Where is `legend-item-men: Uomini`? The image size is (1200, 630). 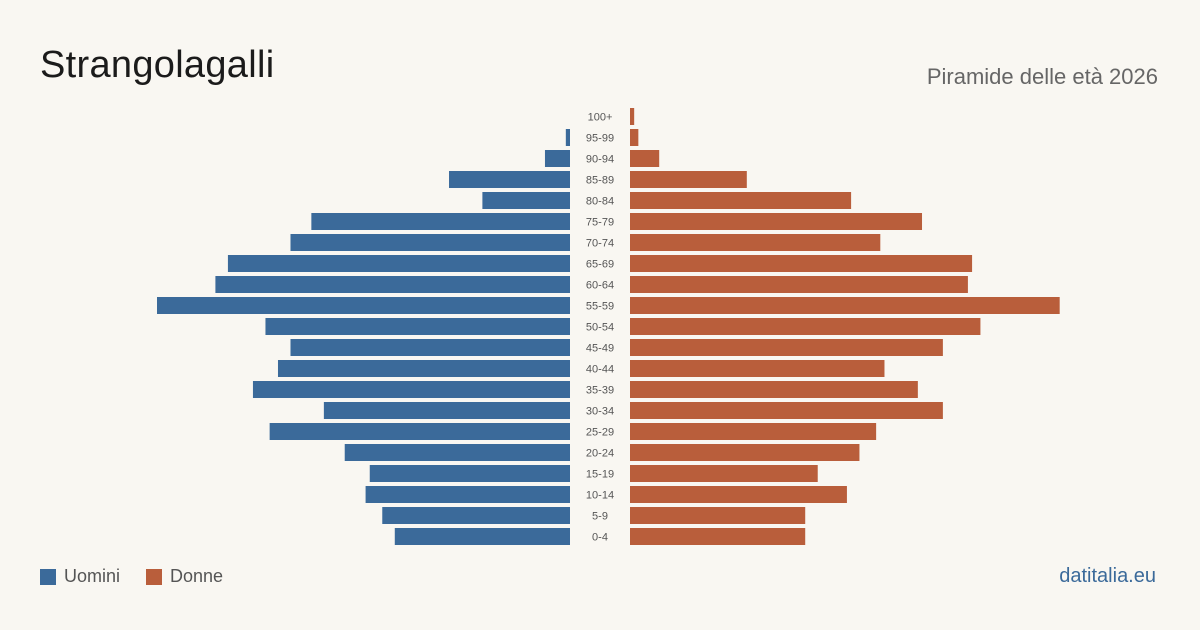
legend-item-men: Uomini is located at coordinates (80, 576).